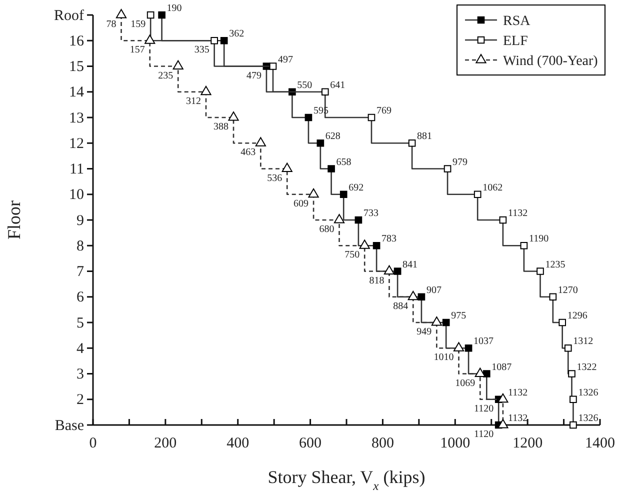  Describe the element at coordinates (517, 21) in the screenshot. I see `legend-label: RSA` at that location.